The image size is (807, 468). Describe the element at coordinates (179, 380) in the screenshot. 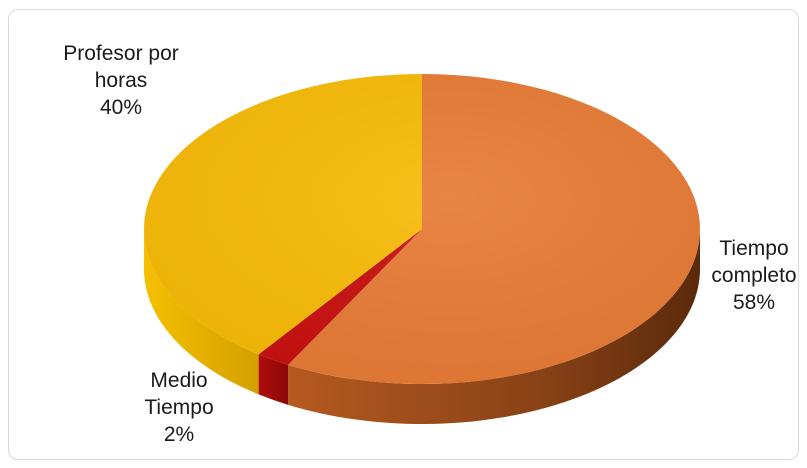

I see `label-medio-line1: Medio` at that location.